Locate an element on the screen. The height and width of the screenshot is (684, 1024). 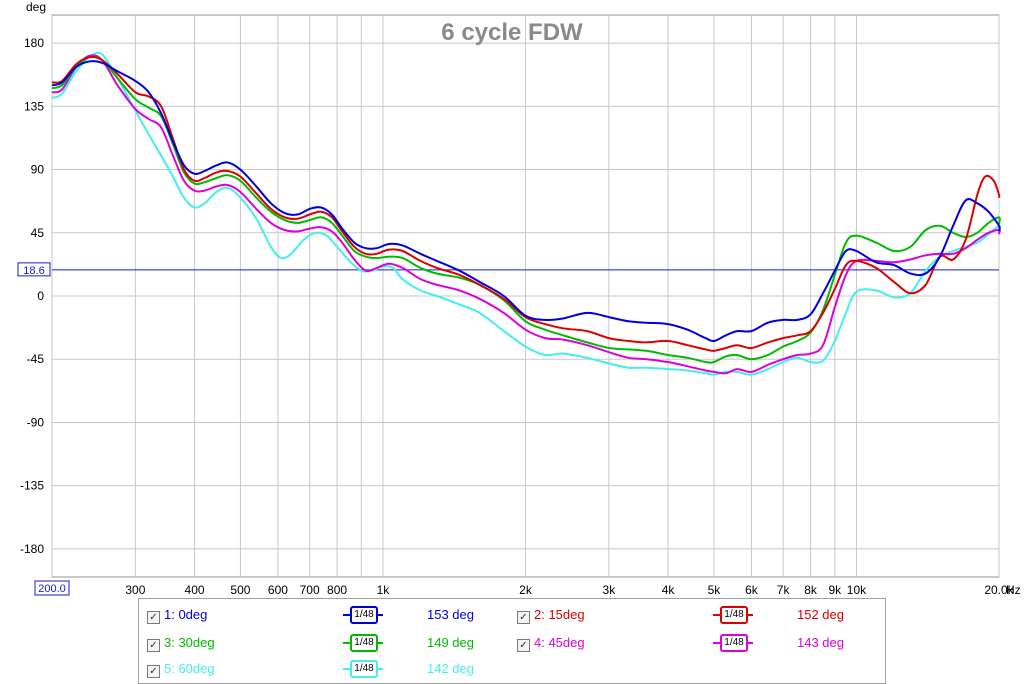
y-tick-label: 135 is located at coordinates (34, 106).